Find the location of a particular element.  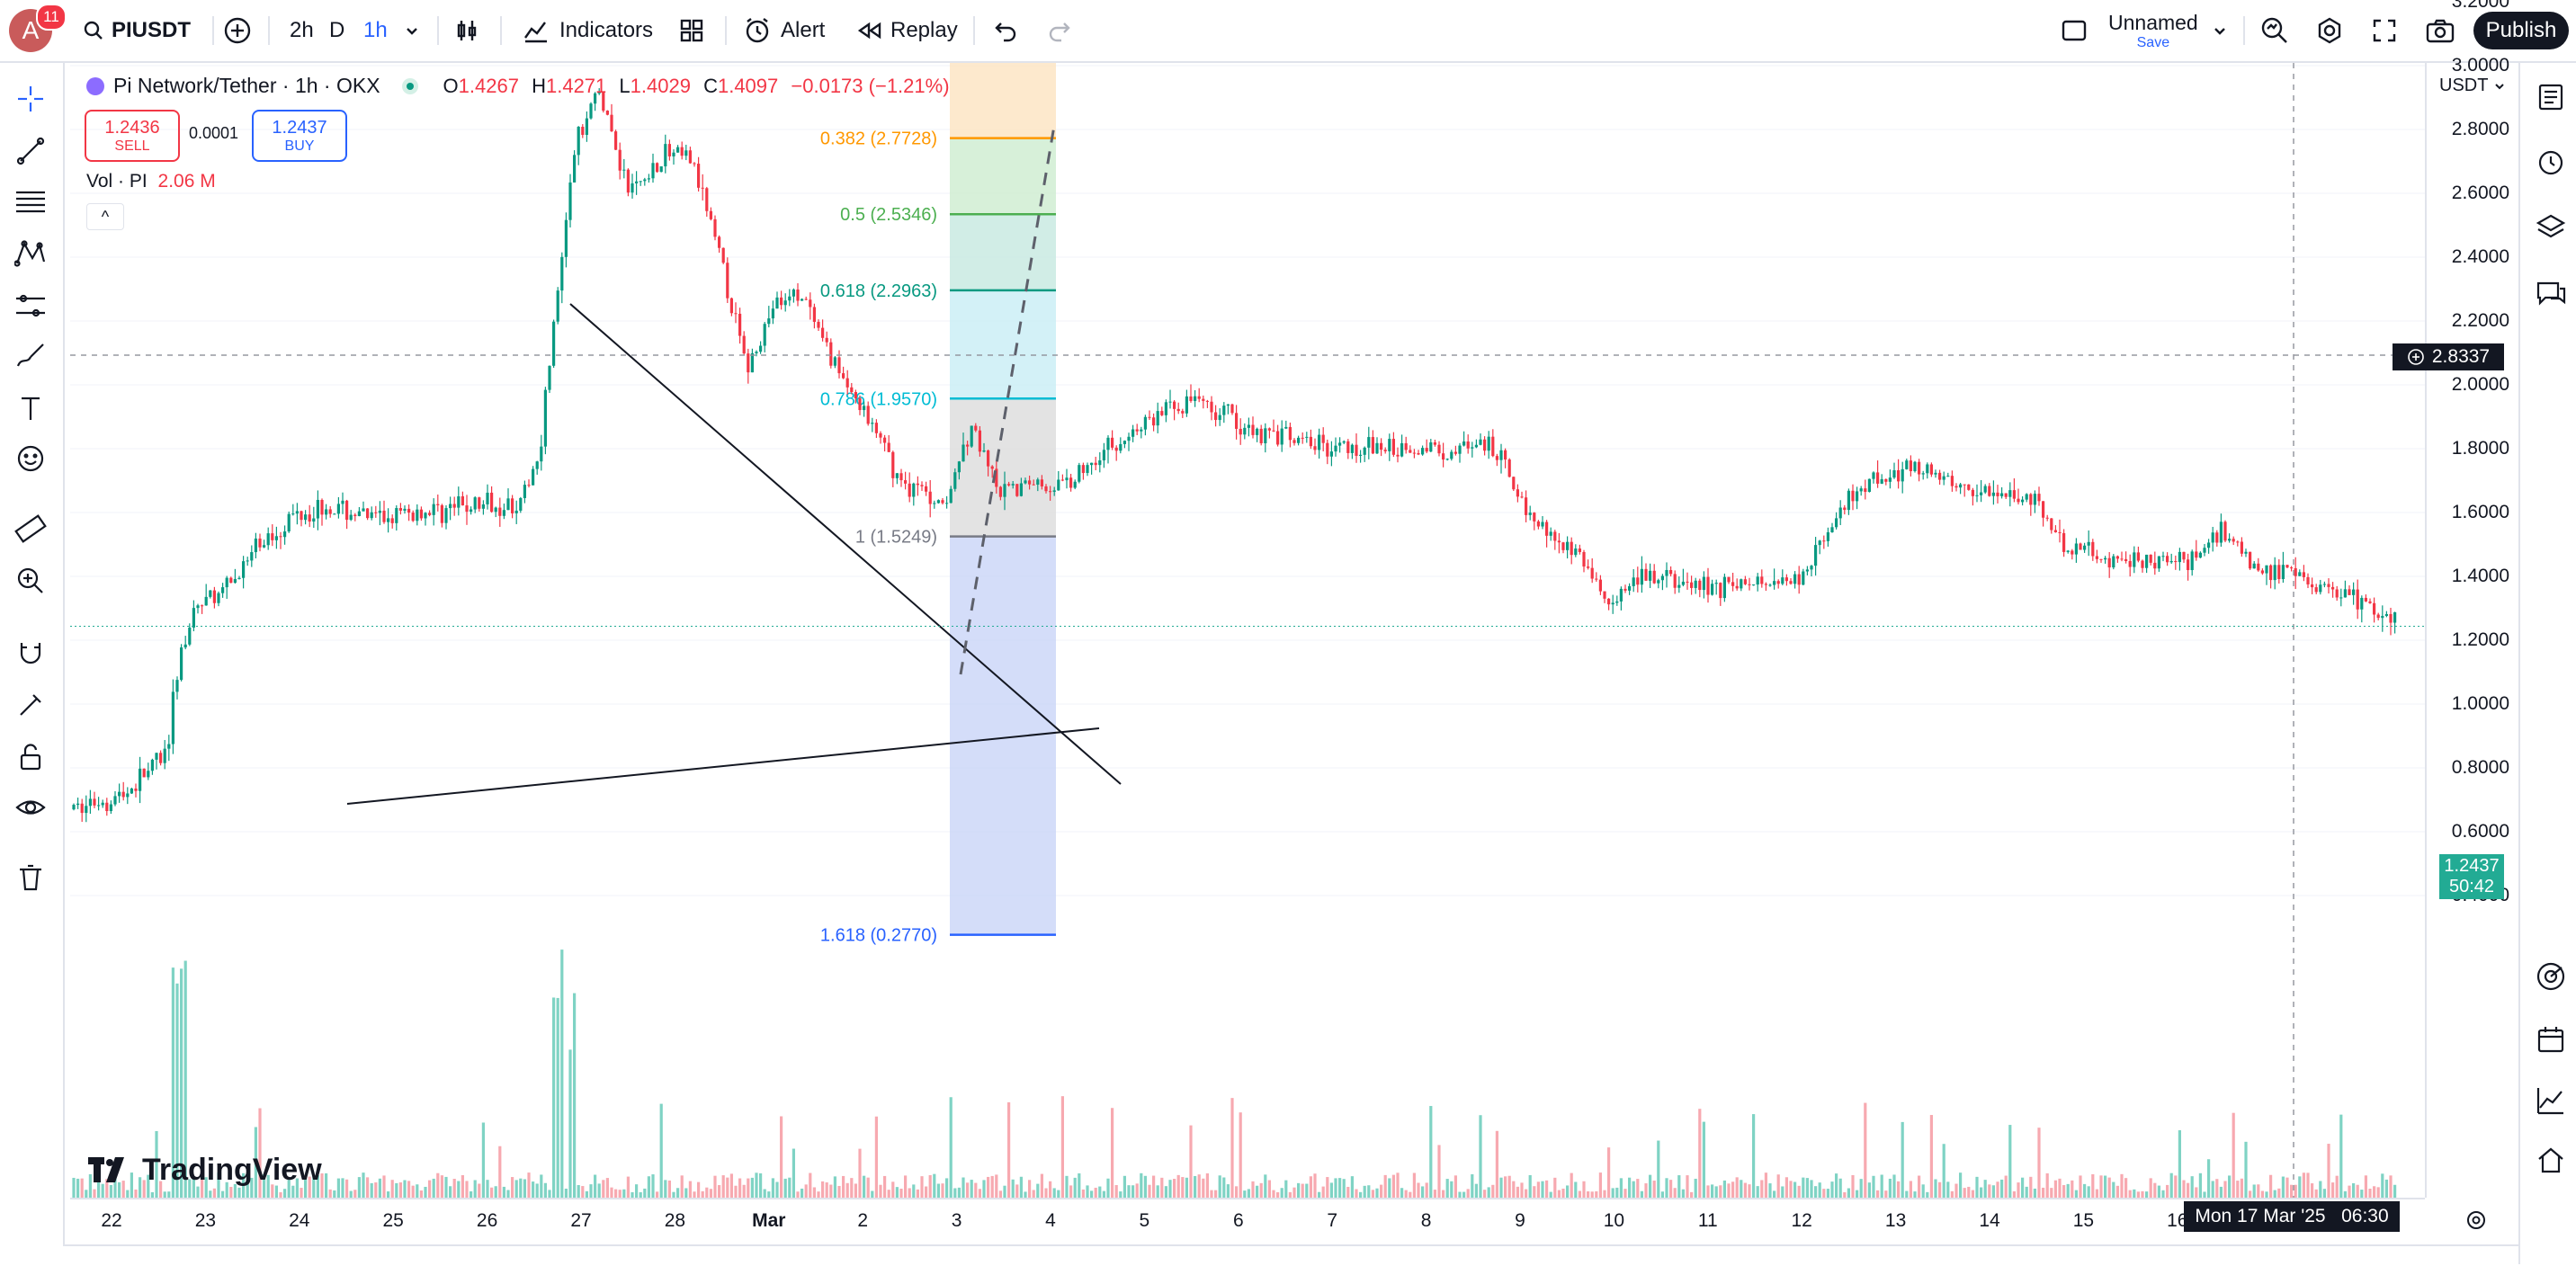

object-tree-button is located at coordinates (2551, 227).